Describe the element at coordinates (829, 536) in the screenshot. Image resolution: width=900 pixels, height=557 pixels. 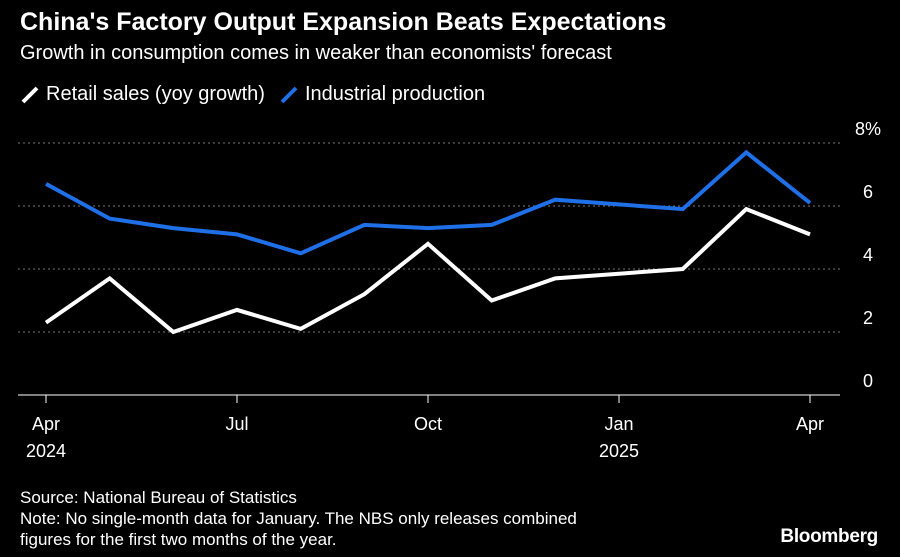
I see `bloomberg-logo: Bloomberg` at that location.